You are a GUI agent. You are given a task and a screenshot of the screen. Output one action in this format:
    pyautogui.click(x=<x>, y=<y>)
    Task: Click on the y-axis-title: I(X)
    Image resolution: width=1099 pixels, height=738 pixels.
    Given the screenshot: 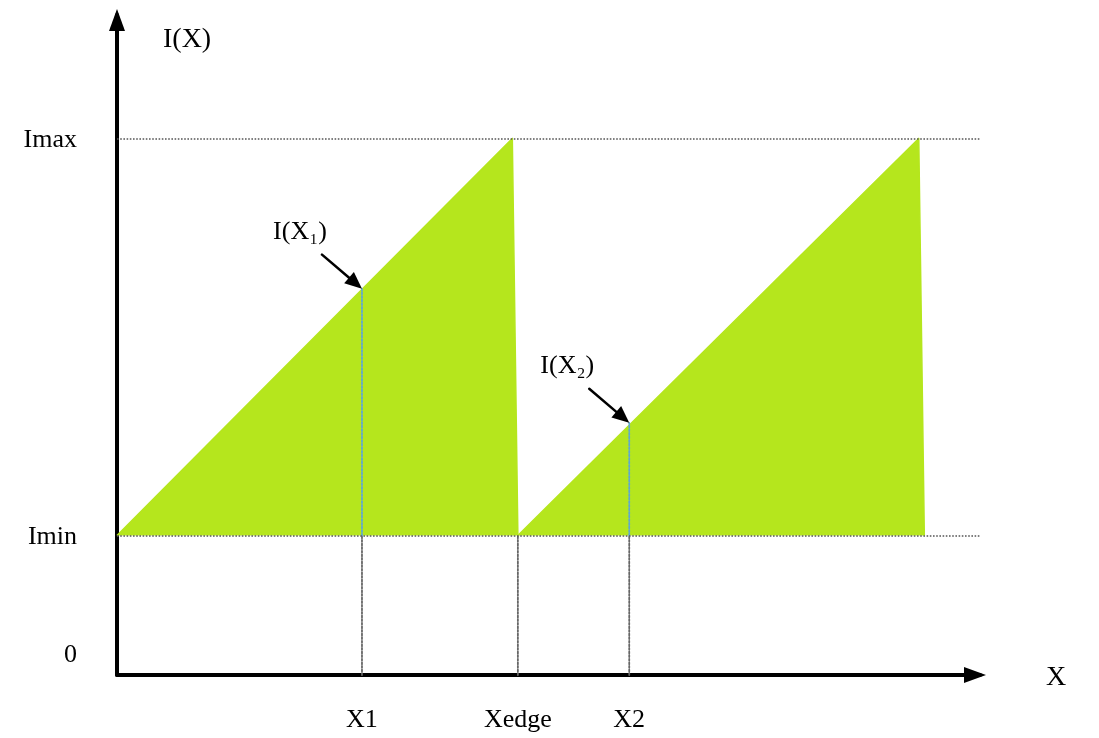 What is the action you would take?
    pyautogui.click(x=187, y=37)
    